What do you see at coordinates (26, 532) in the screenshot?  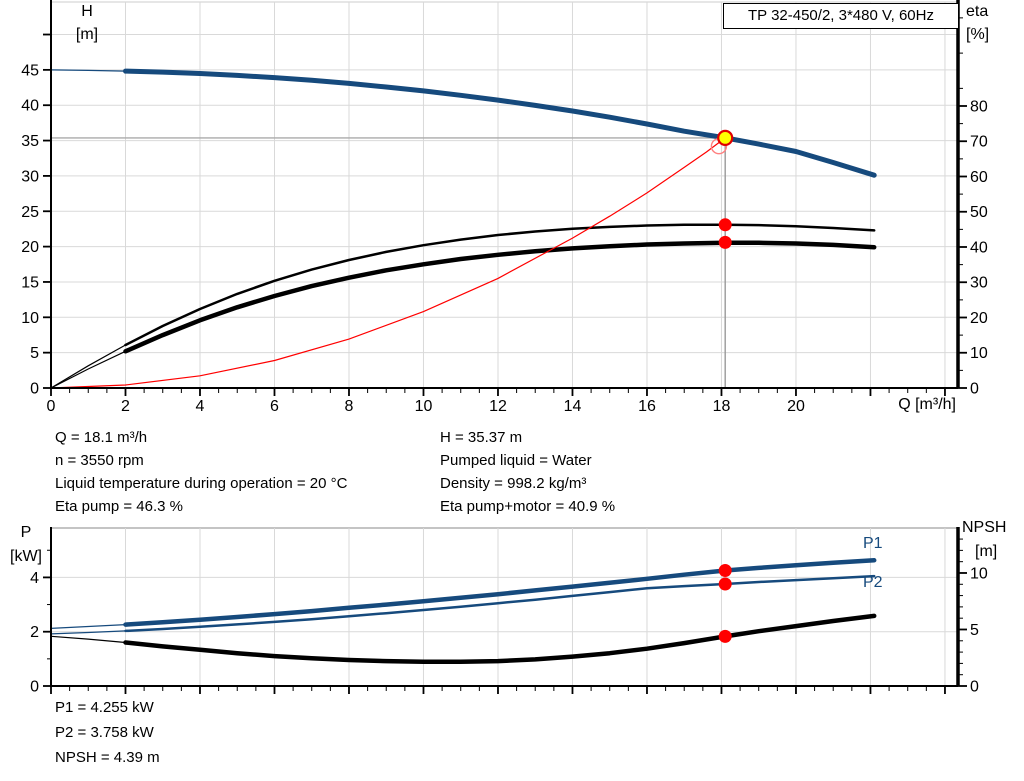 I see `axis-label-p: P` at bounding box center [26, 532].